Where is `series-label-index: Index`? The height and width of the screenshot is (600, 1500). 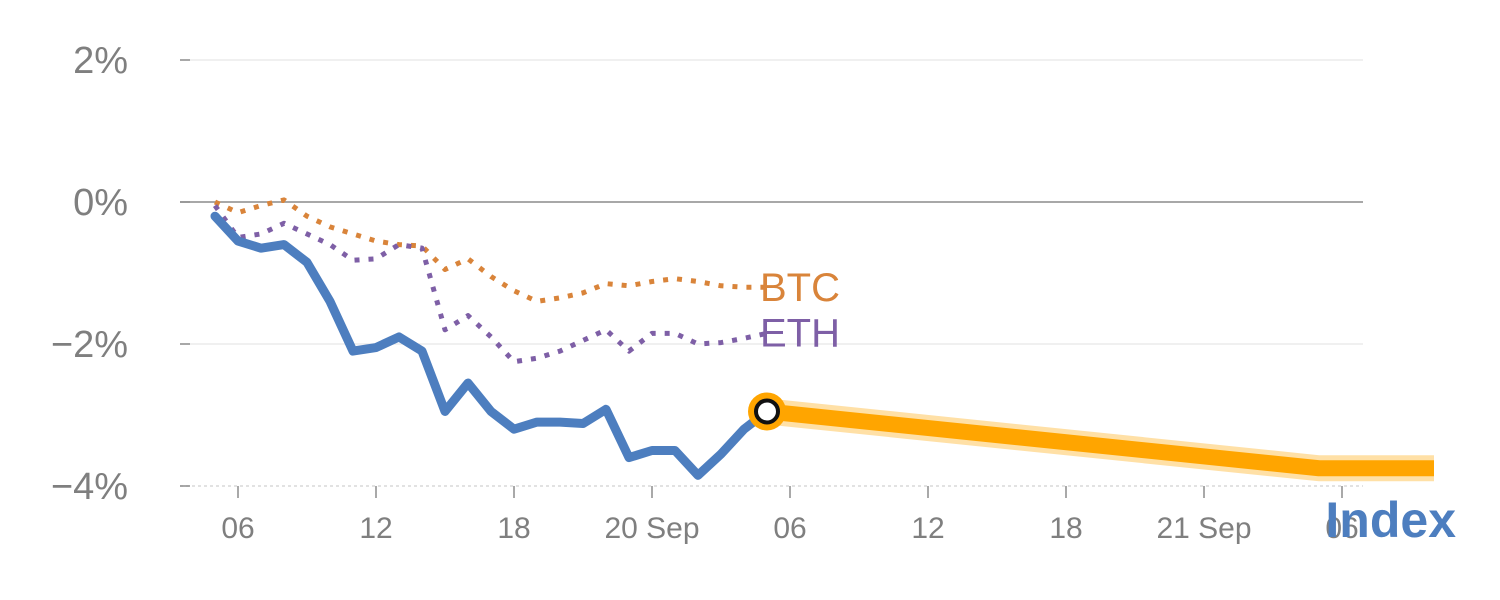
series-label-index: Index is located at coordinates (1390, 520).